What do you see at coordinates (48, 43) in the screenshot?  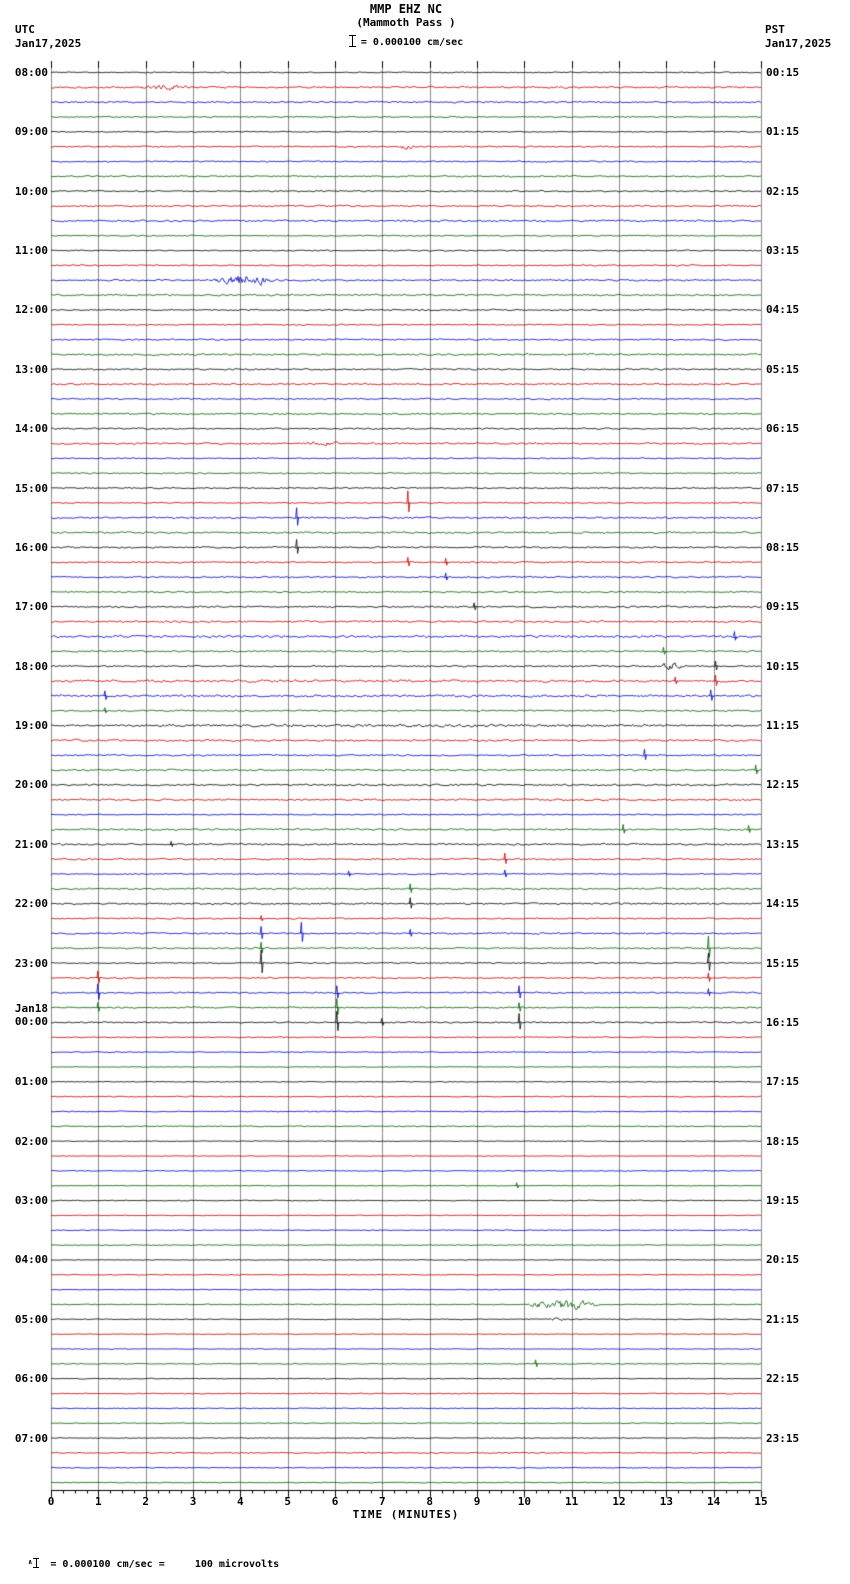 I see `utc-date-label: Jan17,2025` at bounding box center [48, 43].